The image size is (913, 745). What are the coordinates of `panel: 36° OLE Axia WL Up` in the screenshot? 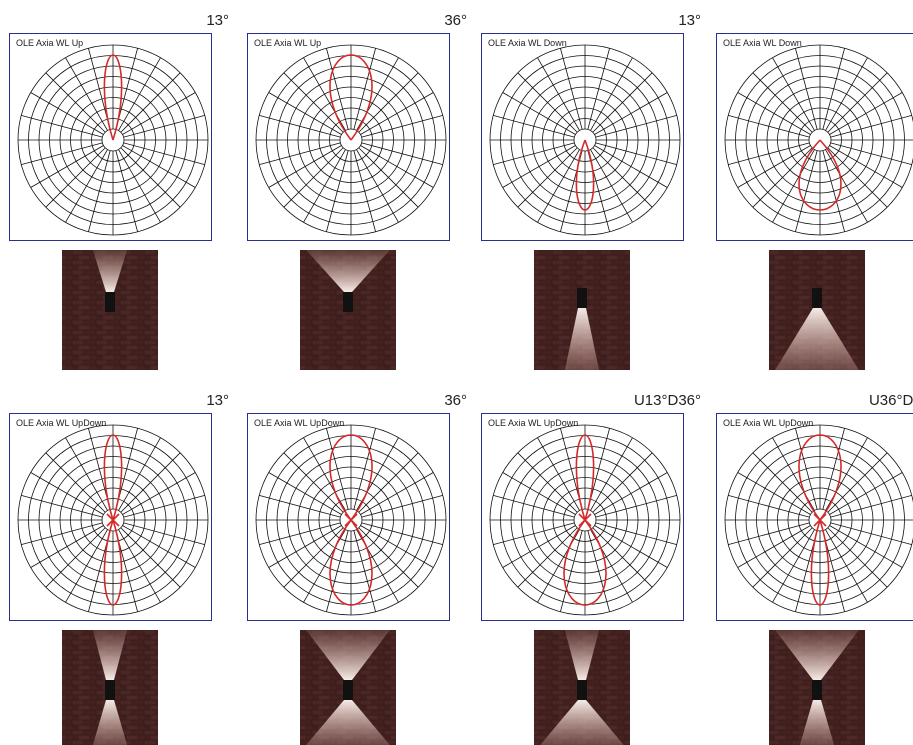 It's located at (357, 191).